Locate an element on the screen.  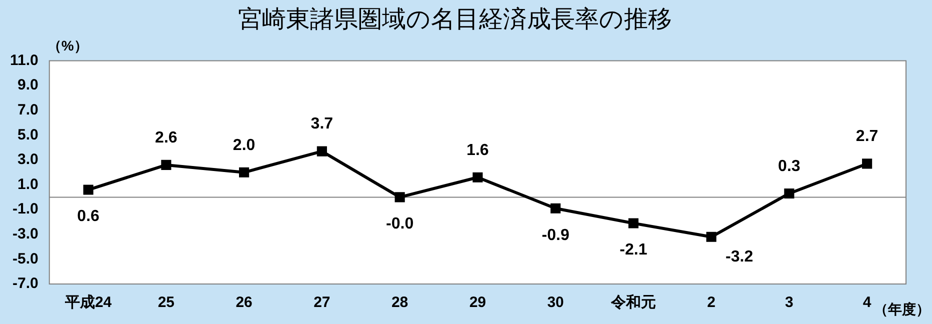
y-tick-label: -5.0 is located at coordinates (25, 259).